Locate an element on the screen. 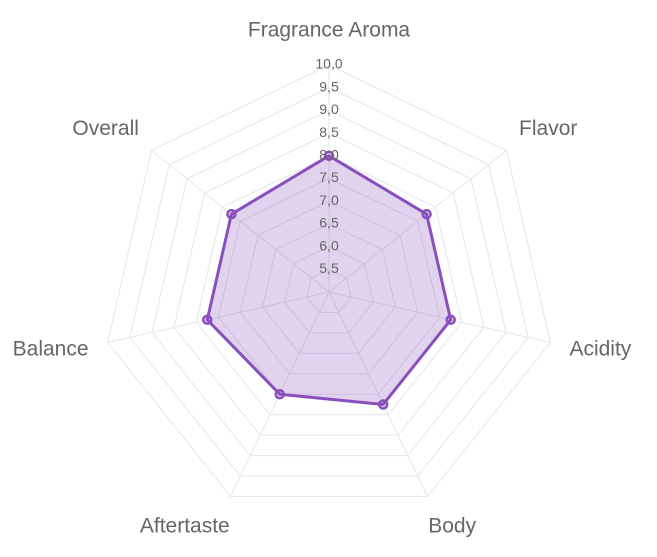  tick-label: 10,0 is located at coordinates (328, 64).